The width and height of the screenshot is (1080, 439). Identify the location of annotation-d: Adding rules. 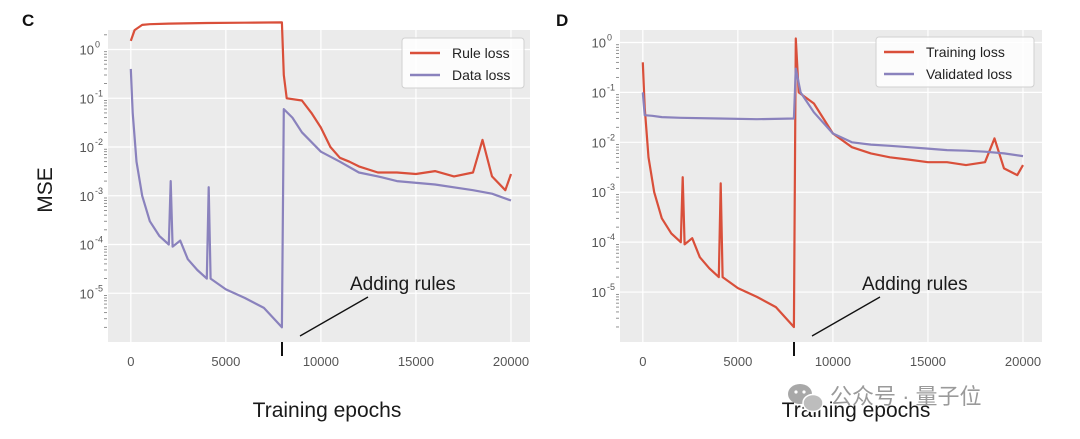
(915, 284).